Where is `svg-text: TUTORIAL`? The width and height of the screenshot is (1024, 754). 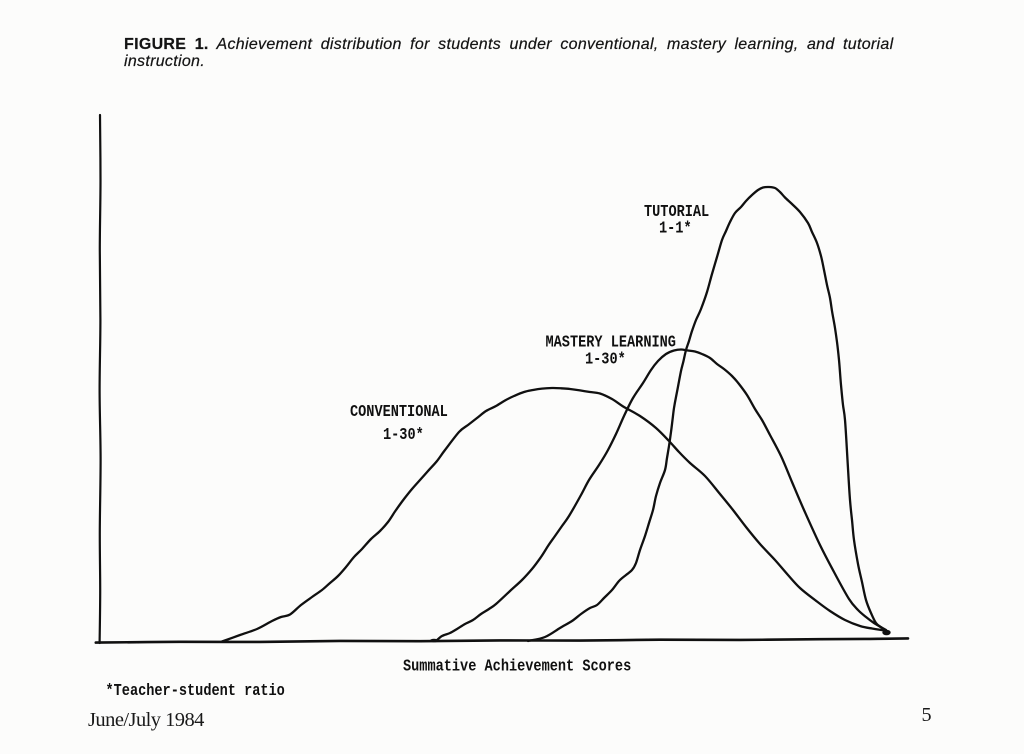
svg-text: TUTORIAL is located at coordinates (676, 211).